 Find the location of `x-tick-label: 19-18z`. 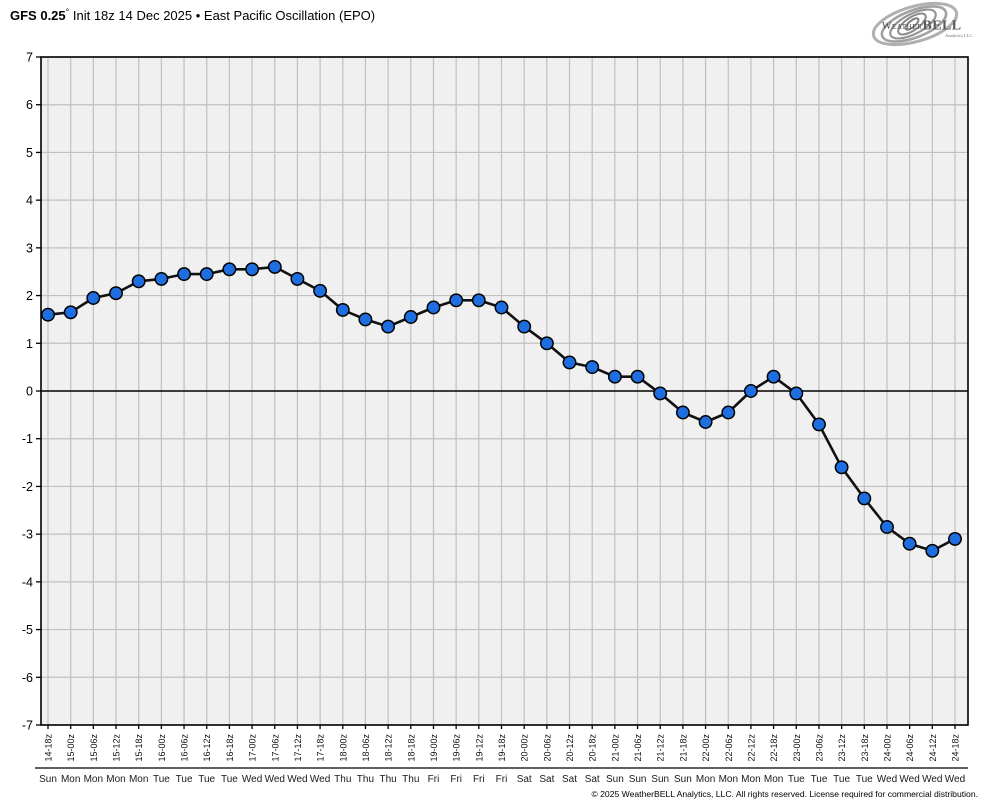

x-tick-label: 19-18z is located at coordinates (502, 748).